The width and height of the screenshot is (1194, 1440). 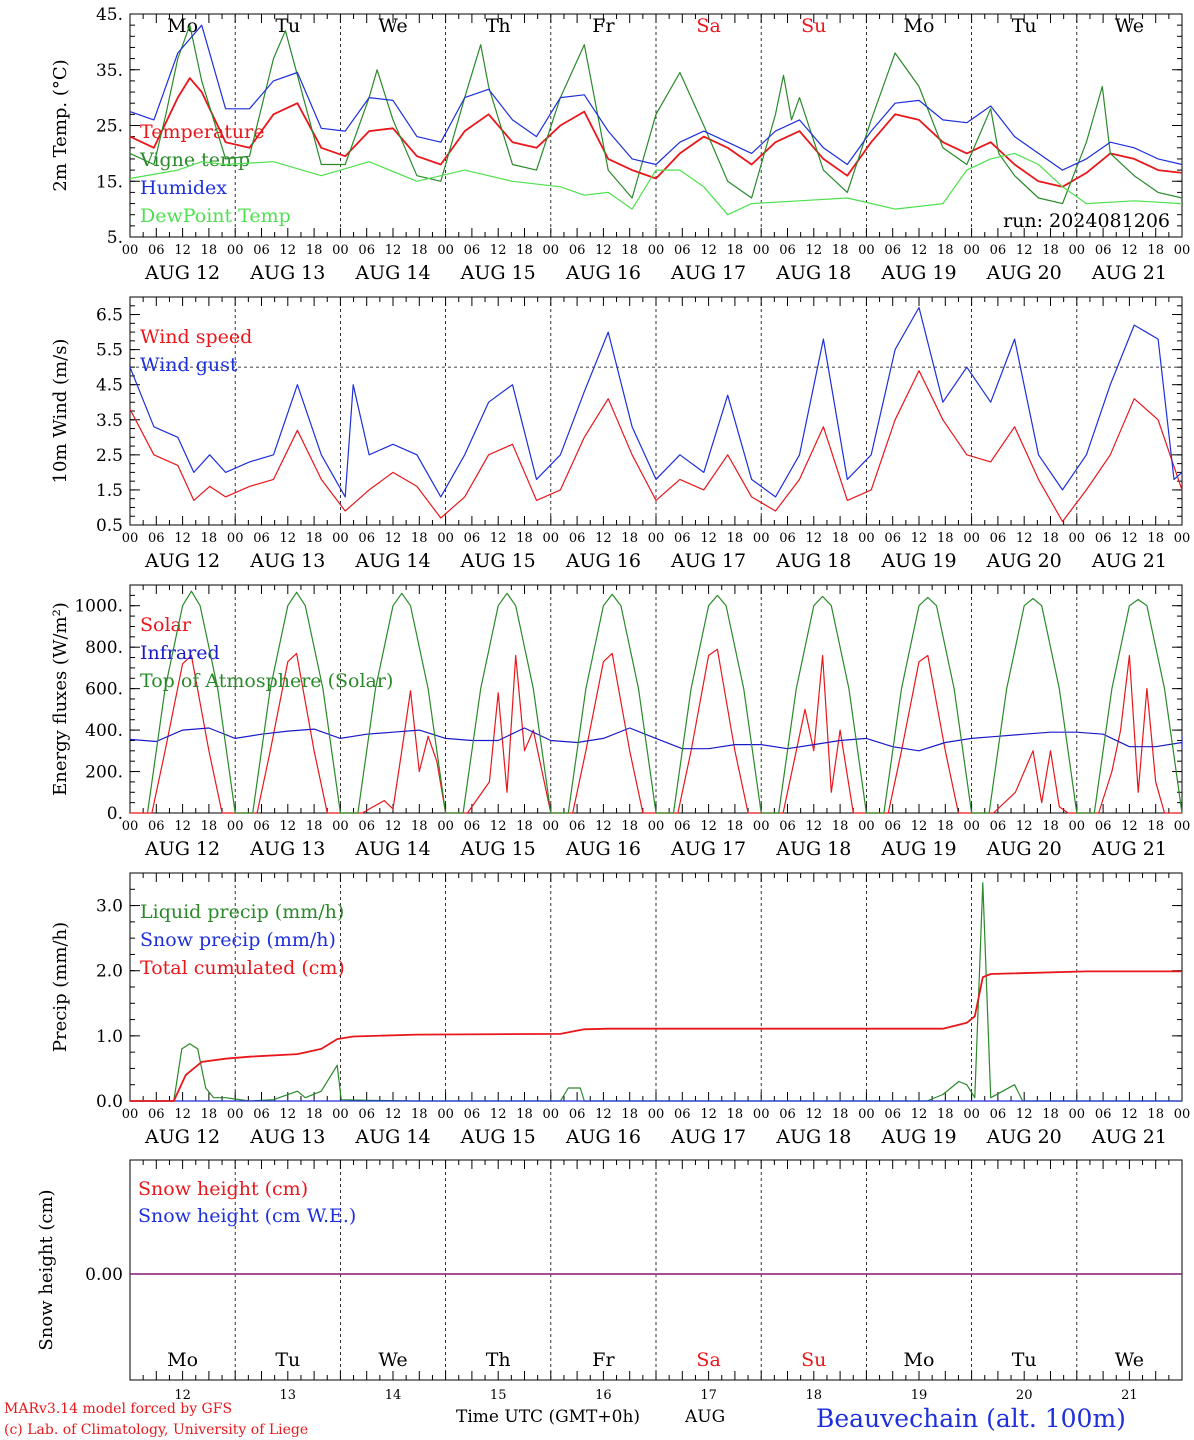 I want to click on y-tick-label: 6.5, so click(x=109, y=316).